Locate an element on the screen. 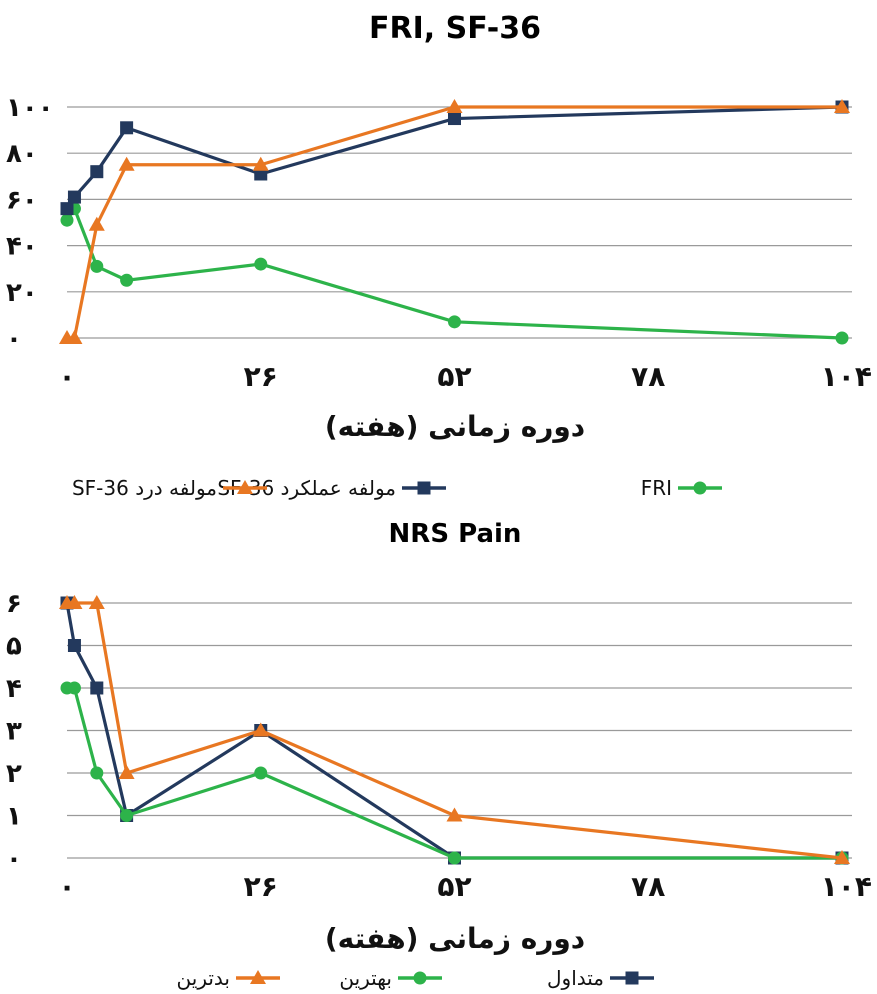 This screenshot has height=994, width=877. y-tick-label: ۲ is located at coordinates (14, 774).